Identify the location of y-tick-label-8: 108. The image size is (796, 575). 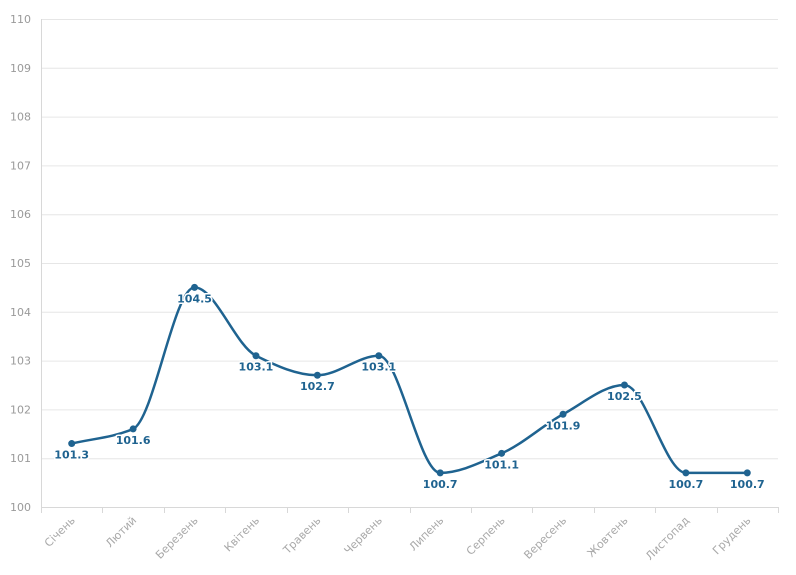
(20, 117).